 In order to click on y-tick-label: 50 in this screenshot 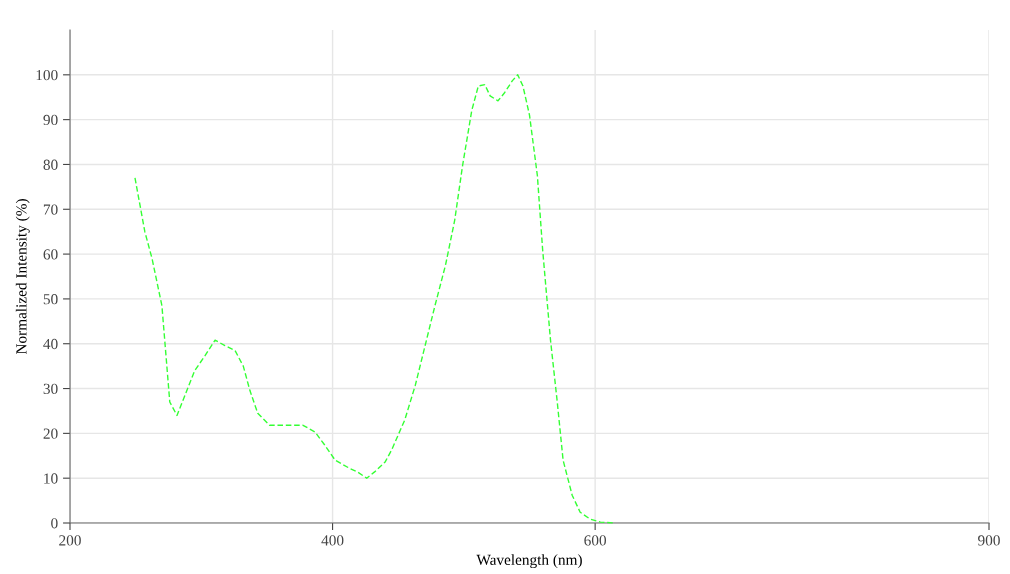, I will do `click(50, 299)`.